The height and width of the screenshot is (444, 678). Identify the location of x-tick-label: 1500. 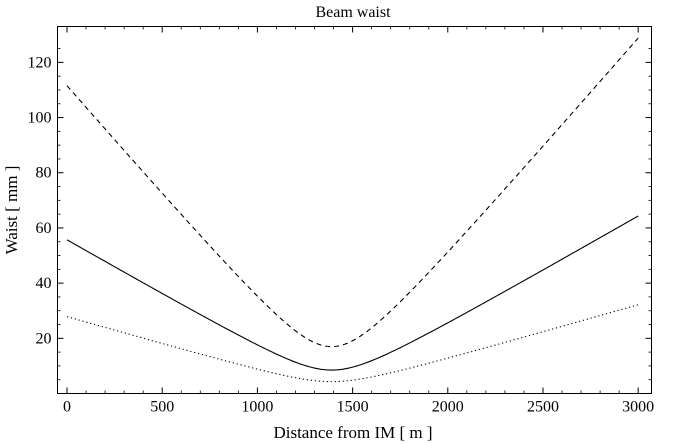
(353, 407).